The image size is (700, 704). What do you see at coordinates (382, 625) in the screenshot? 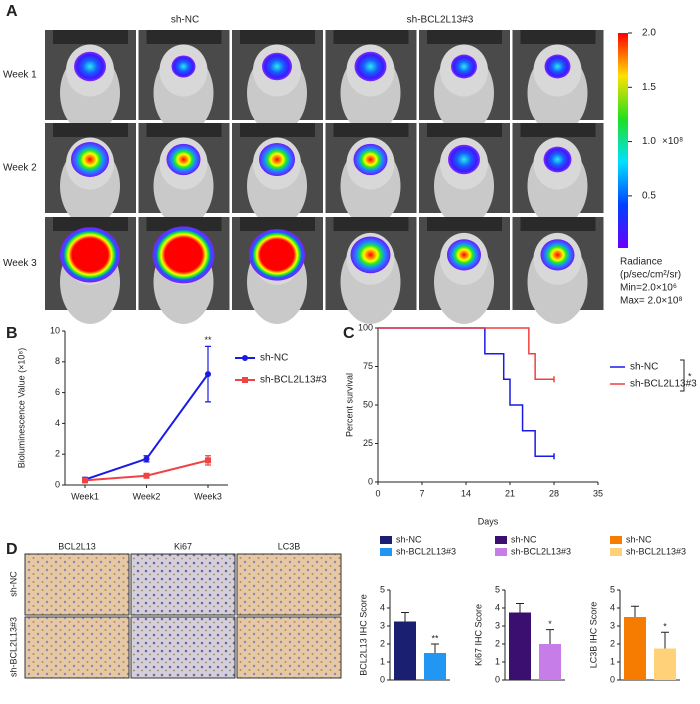
I see `y-tick-label: 3` at bounding box center [382, 625].